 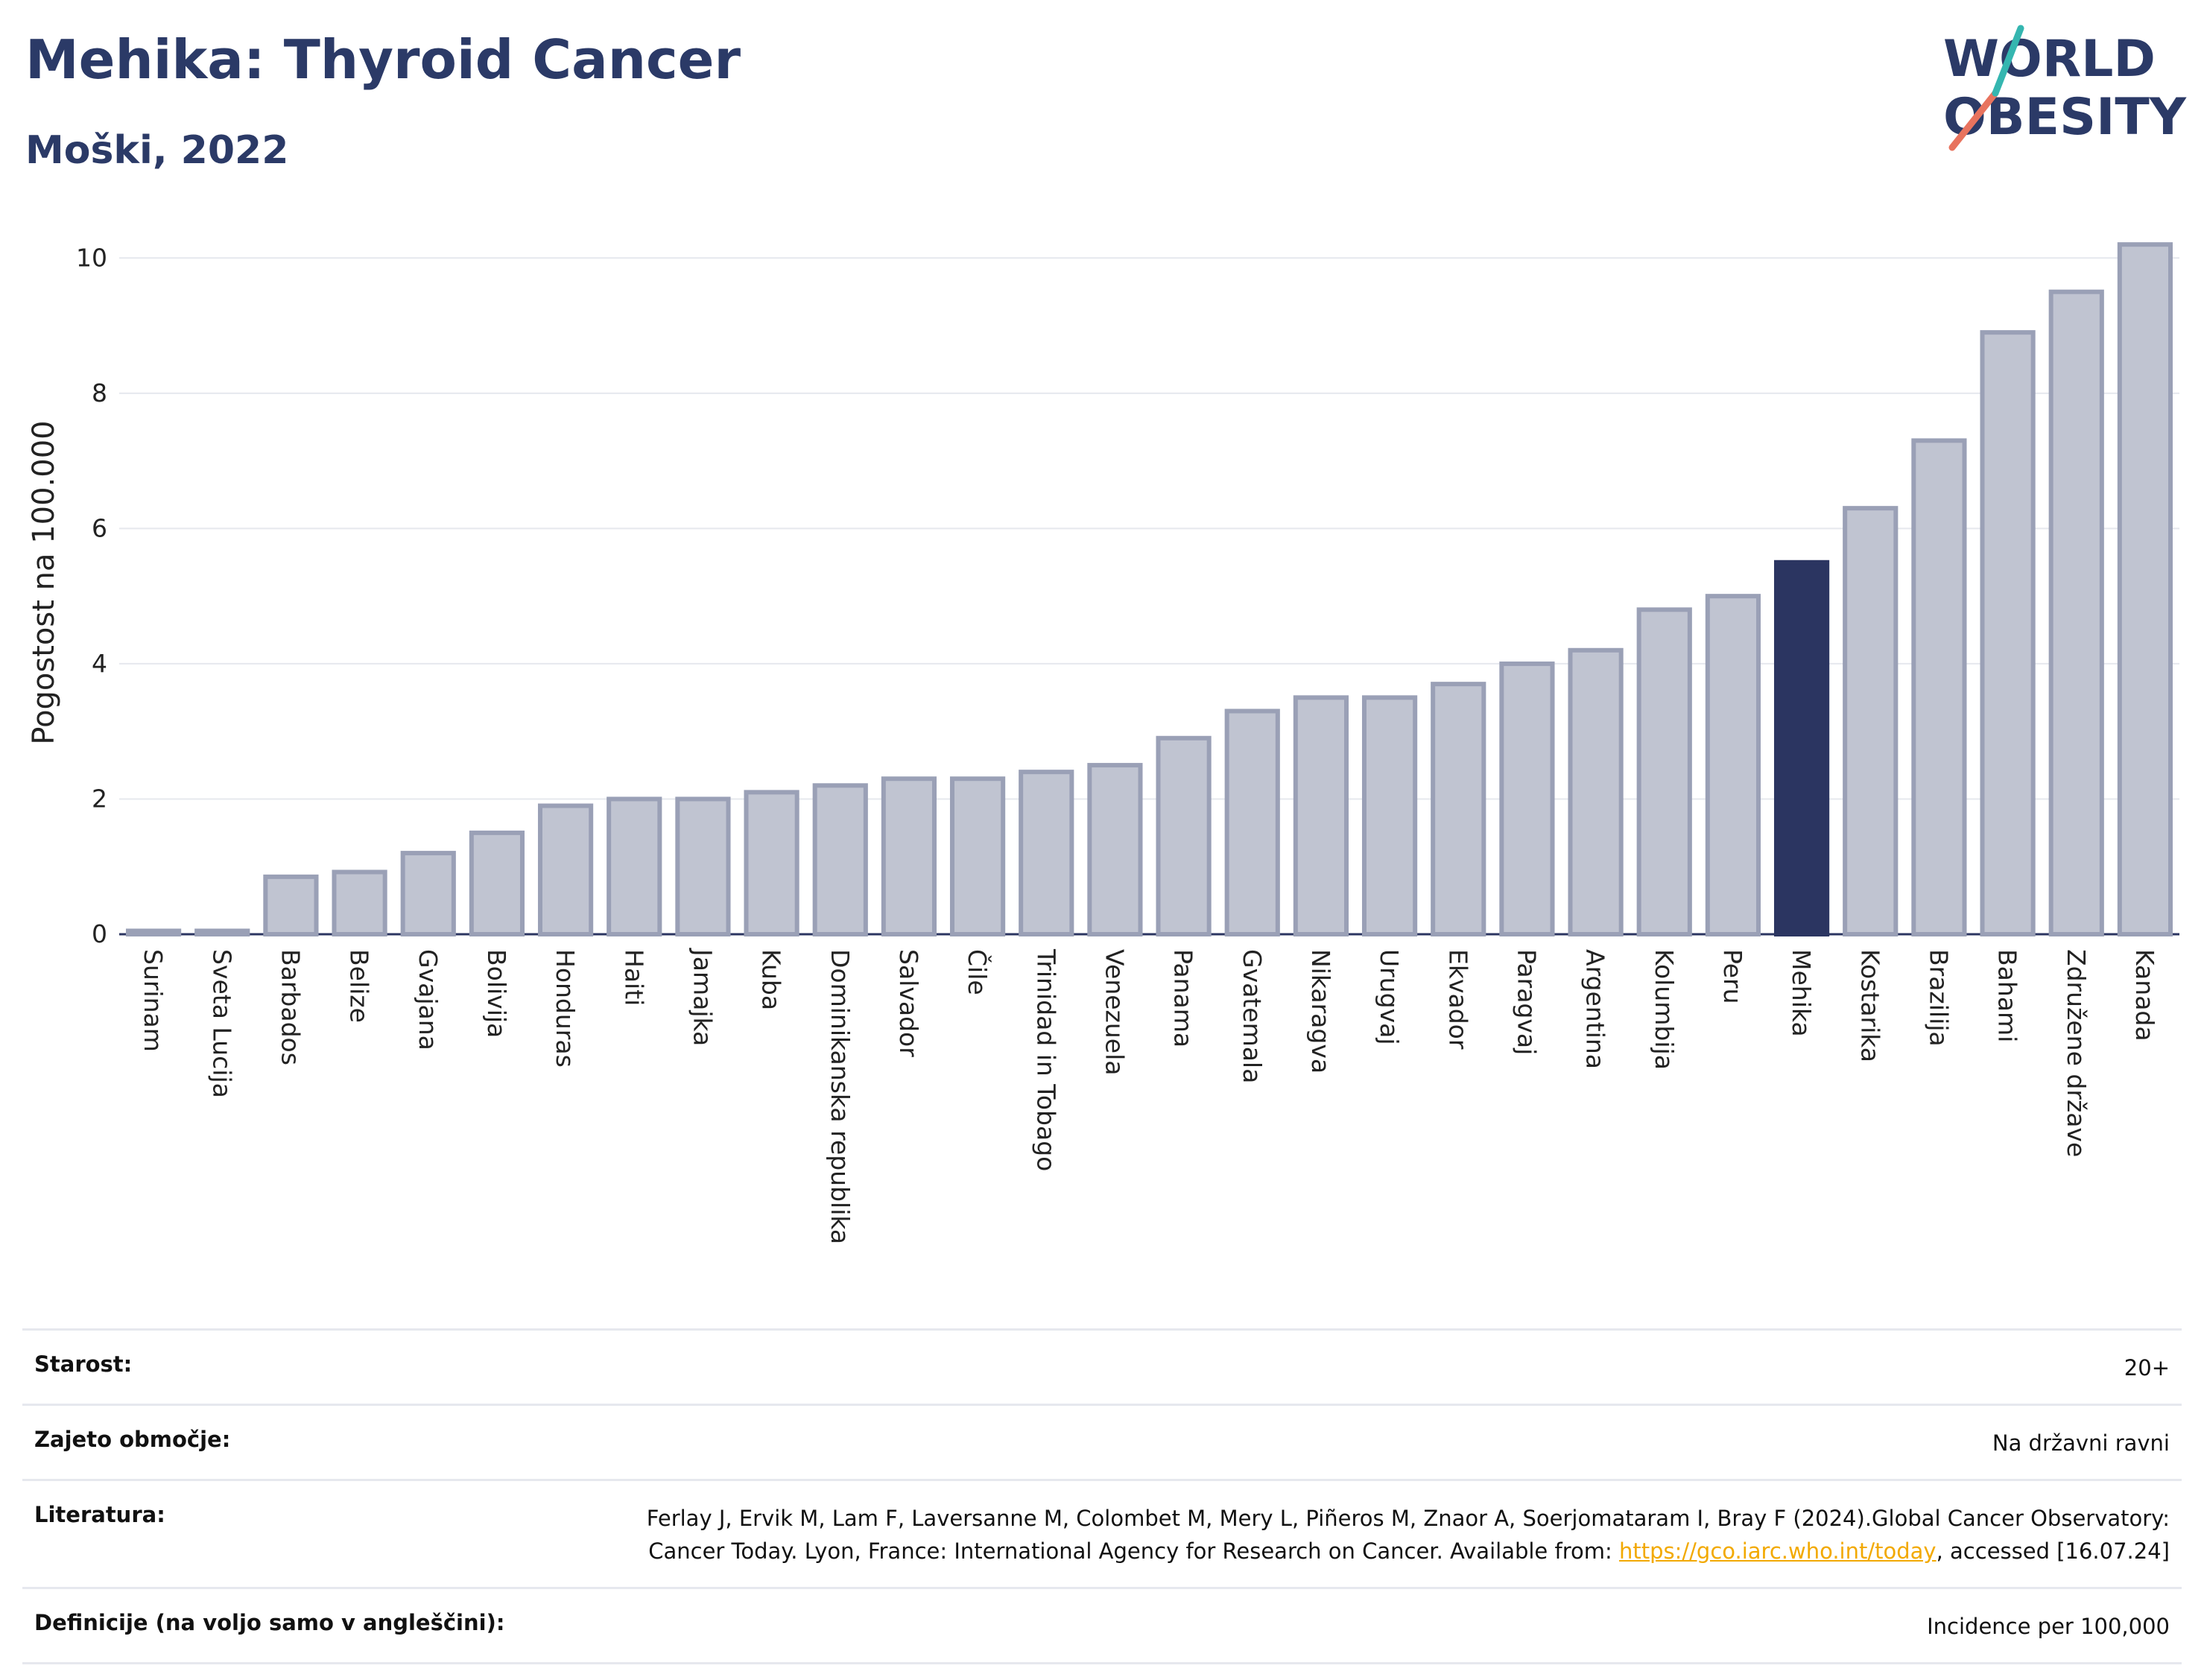 What do you see at coordinates (771, 863) in the screenshot?
I see `bar-kuba` at bounding box center [771, 863].